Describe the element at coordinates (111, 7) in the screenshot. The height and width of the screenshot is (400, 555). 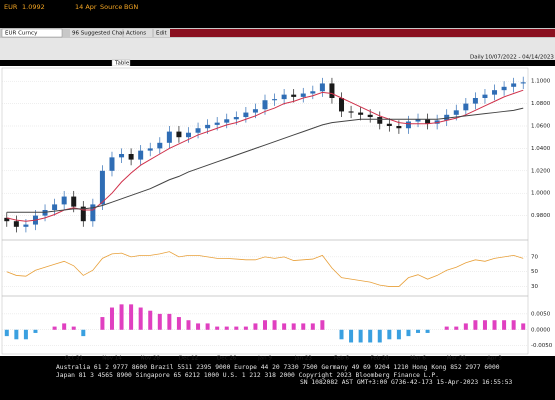
I see `source: Source` at that location.